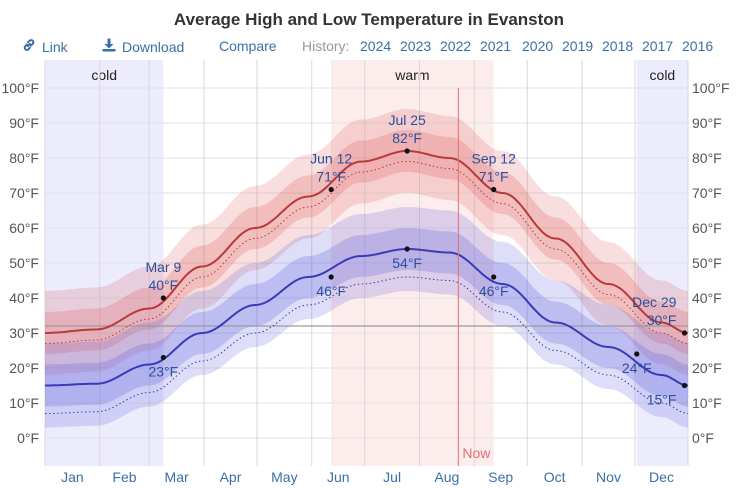 Image resolution: width=738 pixels, height=488 pixels. What do you see at coordinates (707, 123) in the screenshot?
I see `y-tick-label-right: 90°F` at bounding box center [707, 123].